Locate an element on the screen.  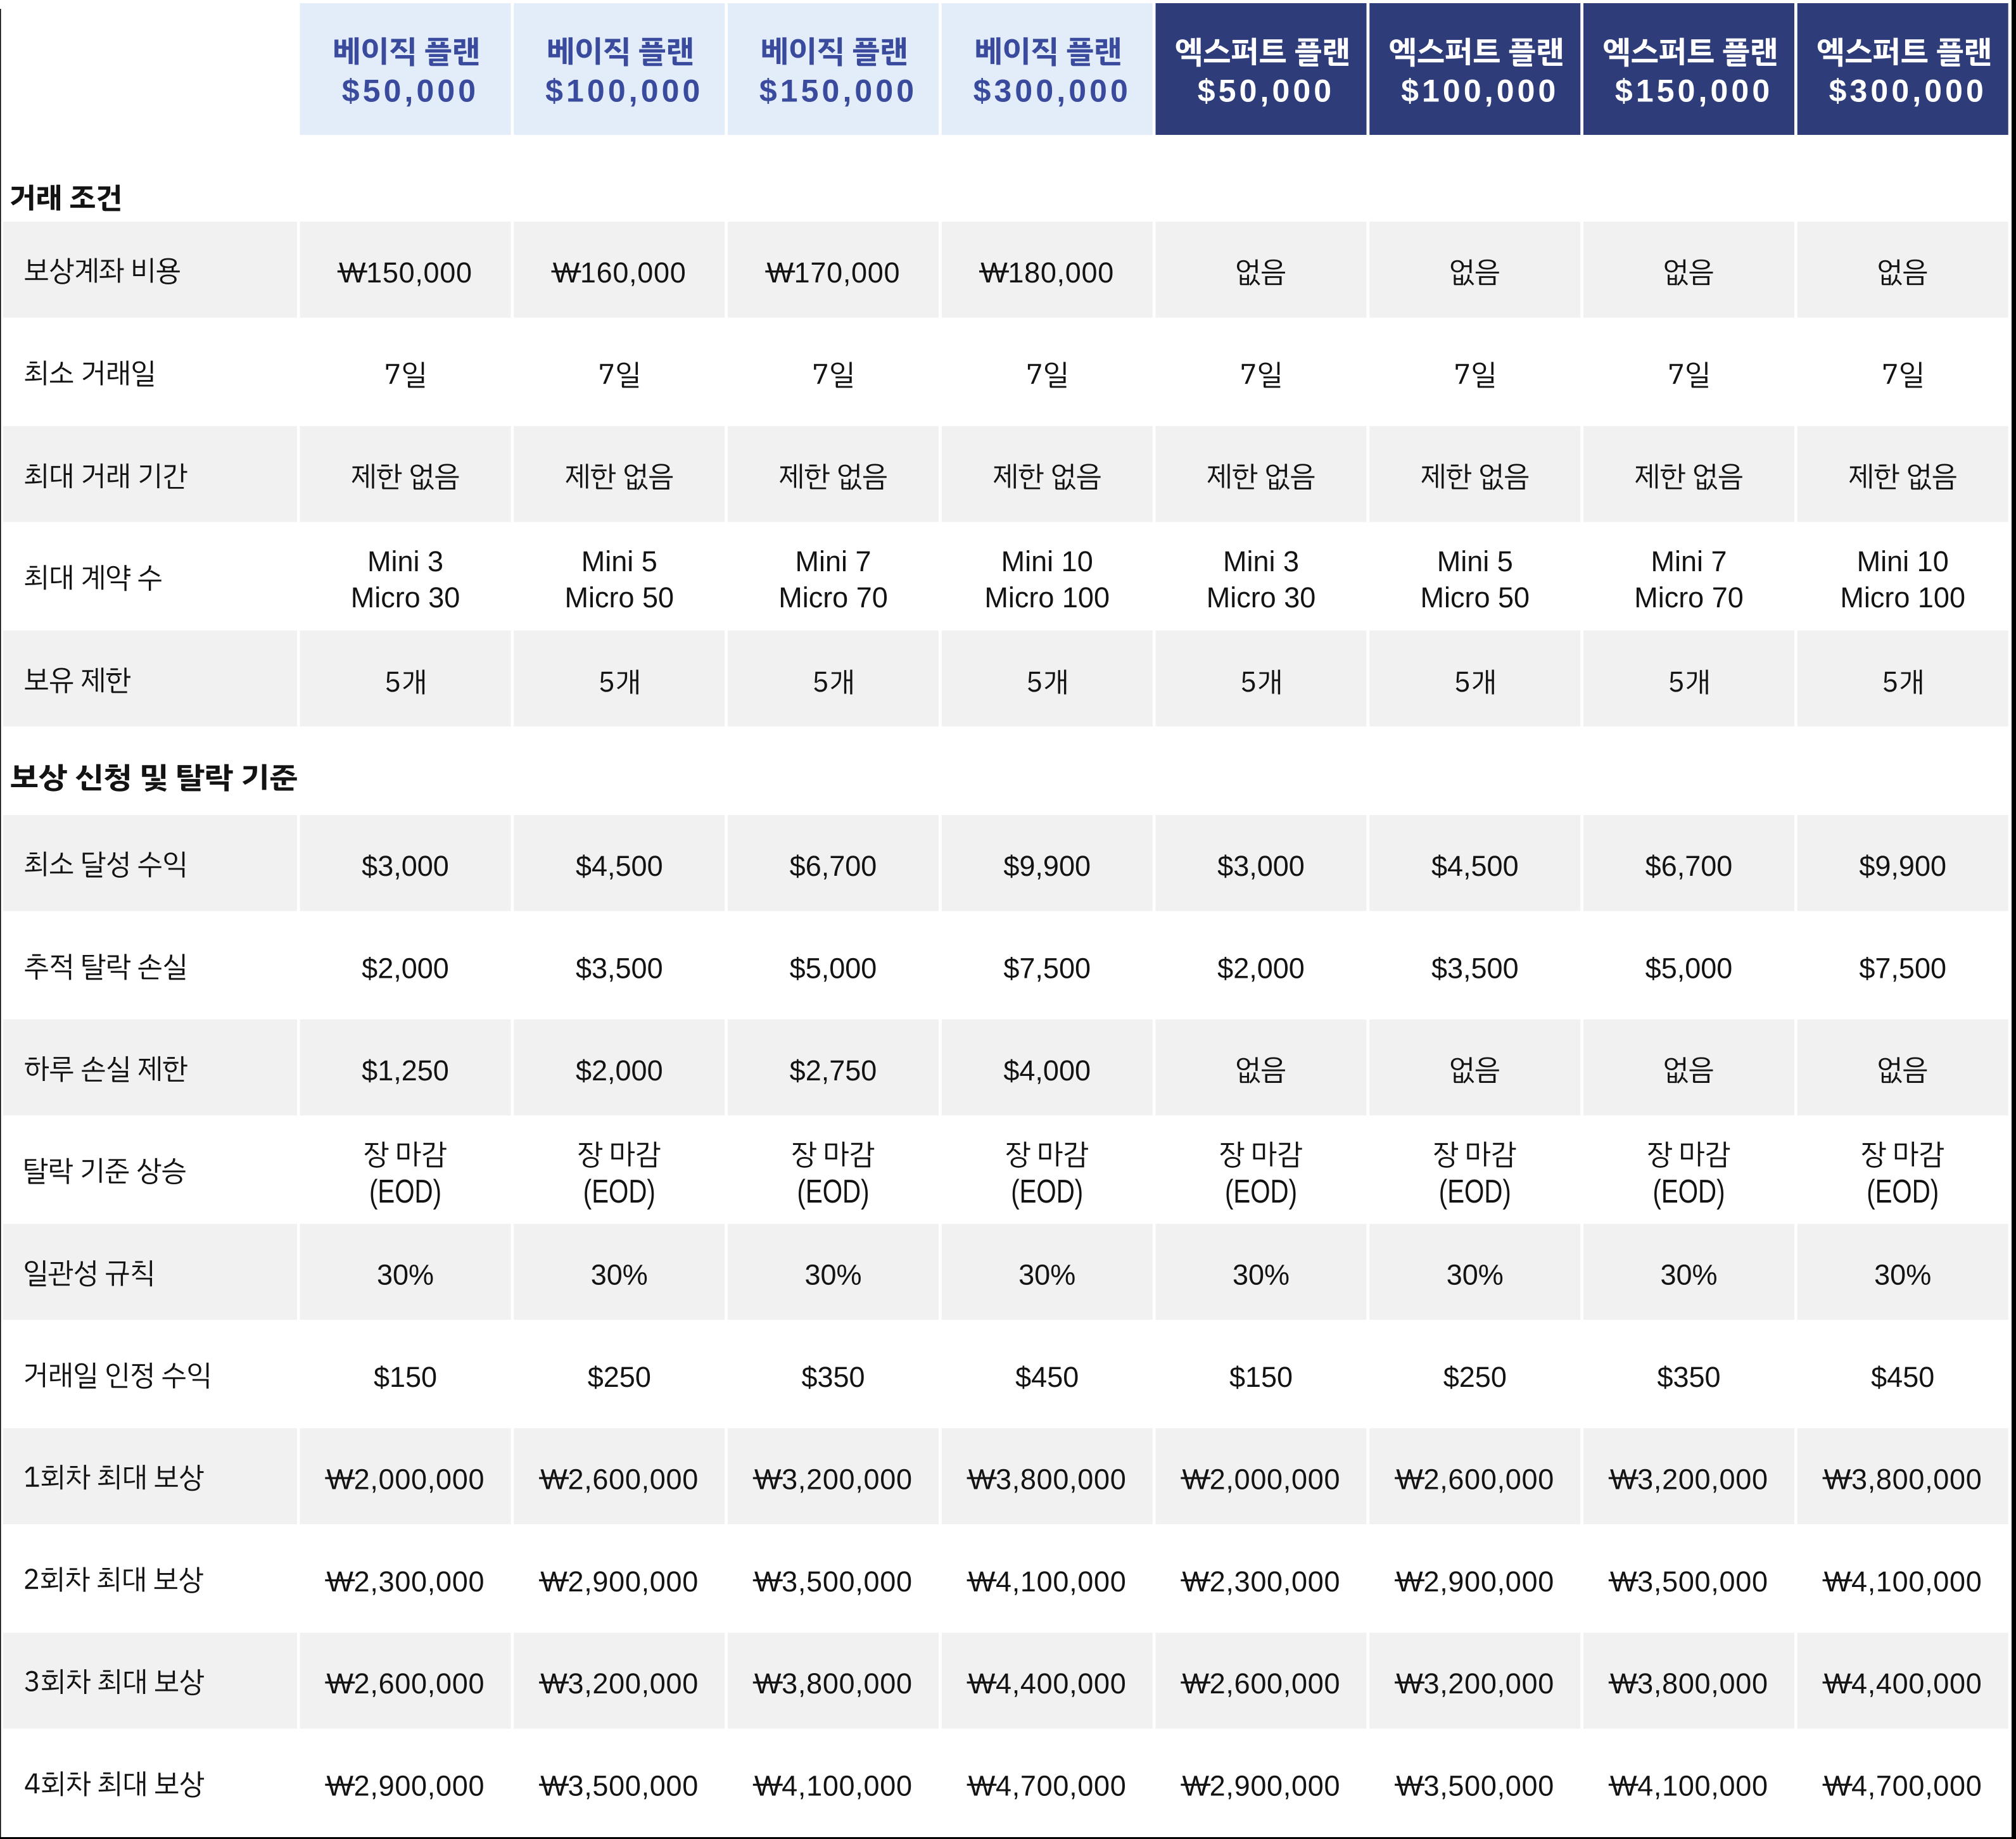
svg-text: $2,750 is located at coordinates (833, 1070).